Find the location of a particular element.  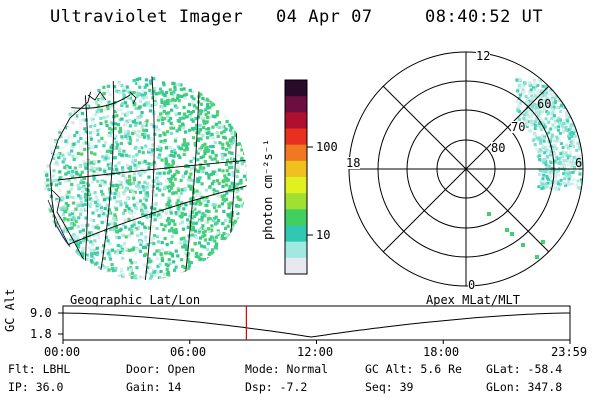

lat-label-80: 80 is located at coordinates (498, 148).